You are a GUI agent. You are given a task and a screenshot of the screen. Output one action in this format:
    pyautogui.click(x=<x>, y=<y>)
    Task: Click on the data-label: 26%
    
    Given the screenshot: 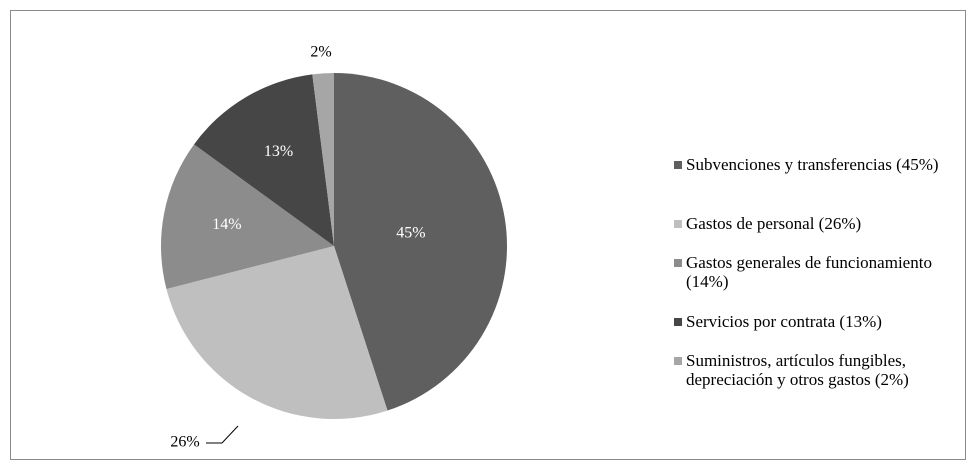 What is the action you would take?
    pyautogui.click(x=184, y=442)
    